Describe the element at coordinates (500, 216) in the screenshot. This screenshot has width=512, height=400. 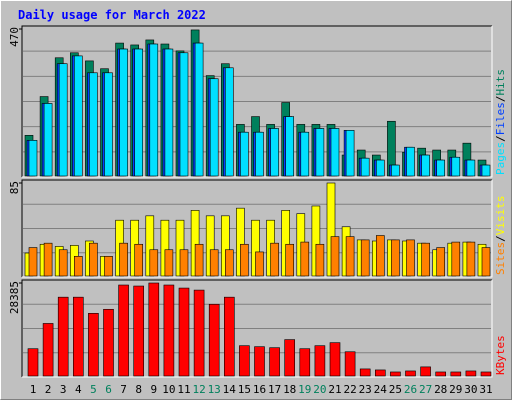
I see `legend-entry: Visits` at that location.